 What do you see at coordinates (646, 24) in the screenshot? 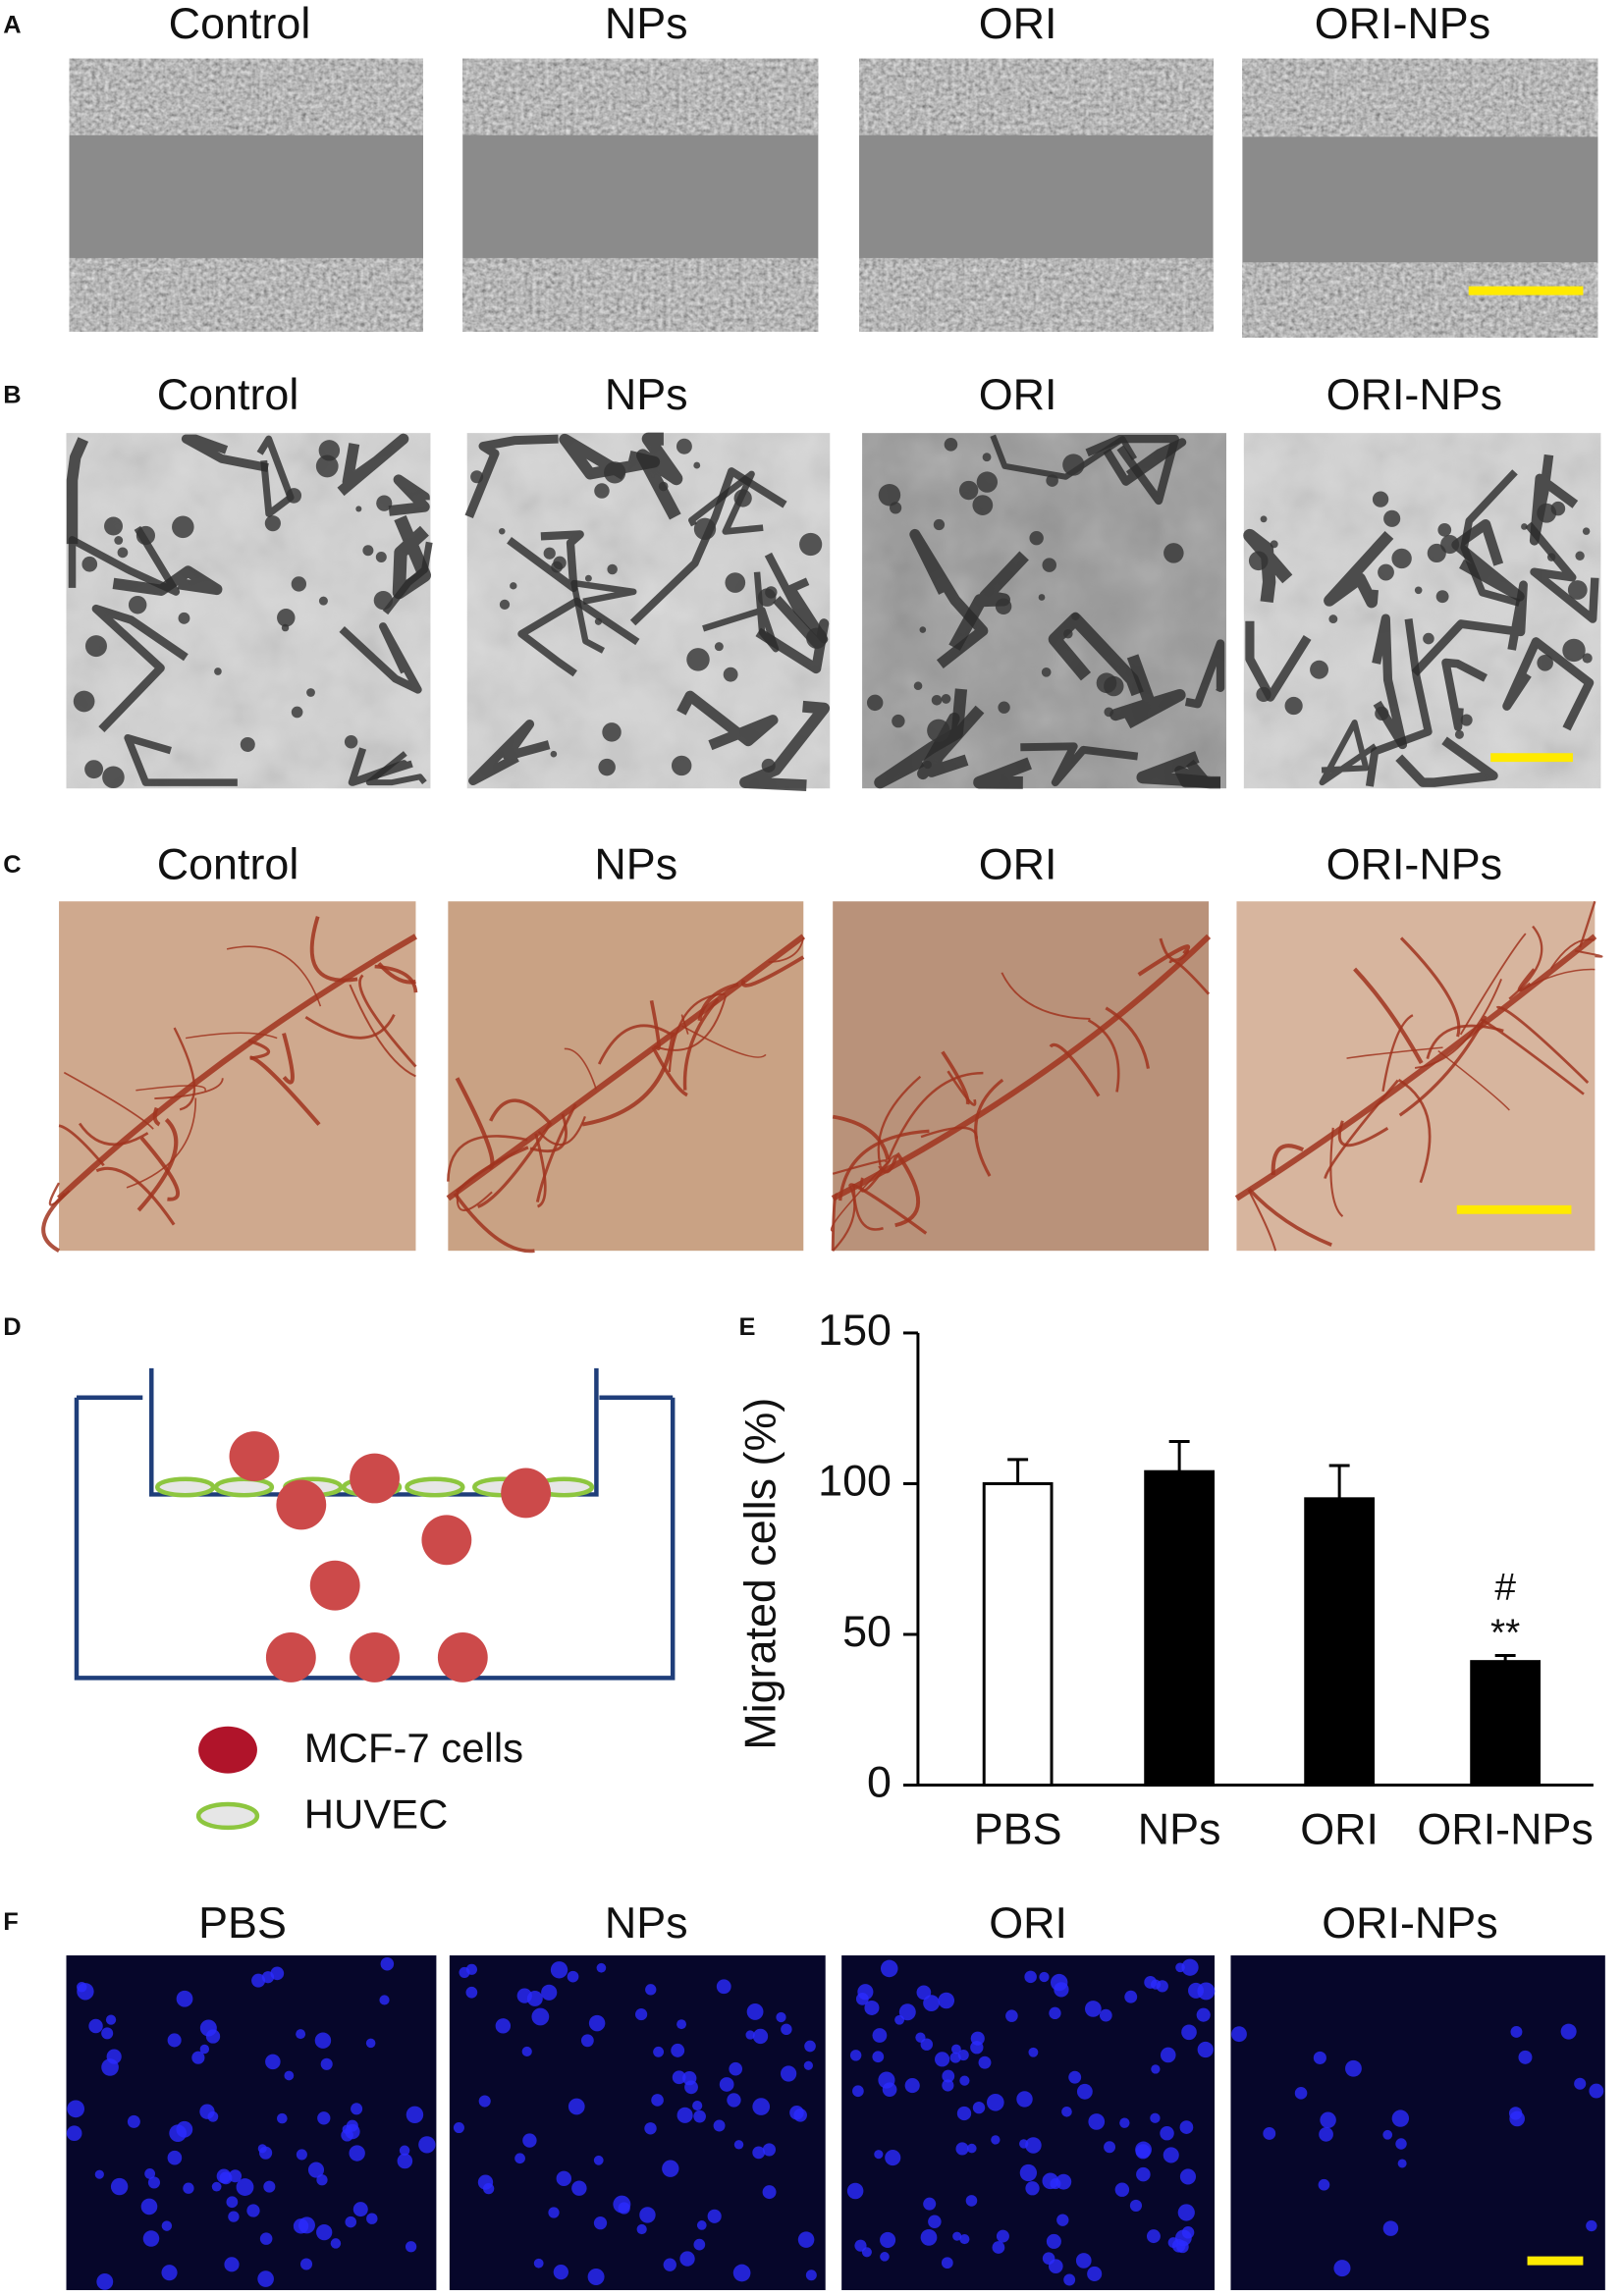
I see `image-title: NPs` at bounding box center [646, 24].